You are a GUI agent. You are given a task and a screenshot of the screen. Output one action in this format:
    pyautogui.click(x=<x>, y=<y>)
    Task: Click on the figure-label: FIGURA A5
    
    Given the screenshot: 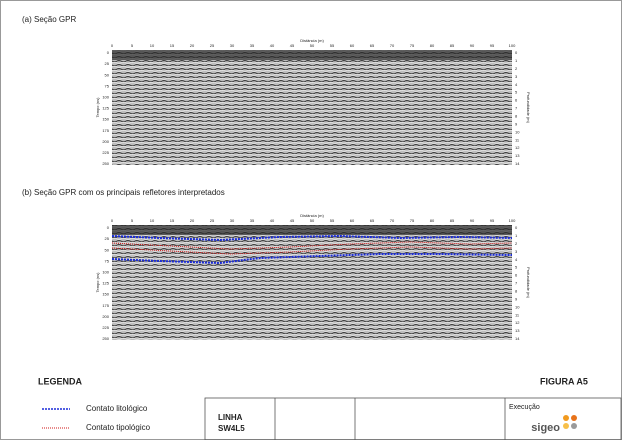 What is the action you would take?
    pyautogui.click(x=564, y=381)
    